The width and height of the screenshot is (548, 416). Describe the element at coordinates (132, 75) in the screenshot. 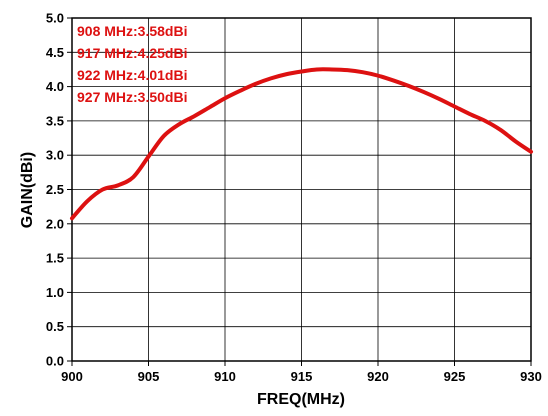

I see `annotation-label: 922 MHz:4.01dBi` at that location.